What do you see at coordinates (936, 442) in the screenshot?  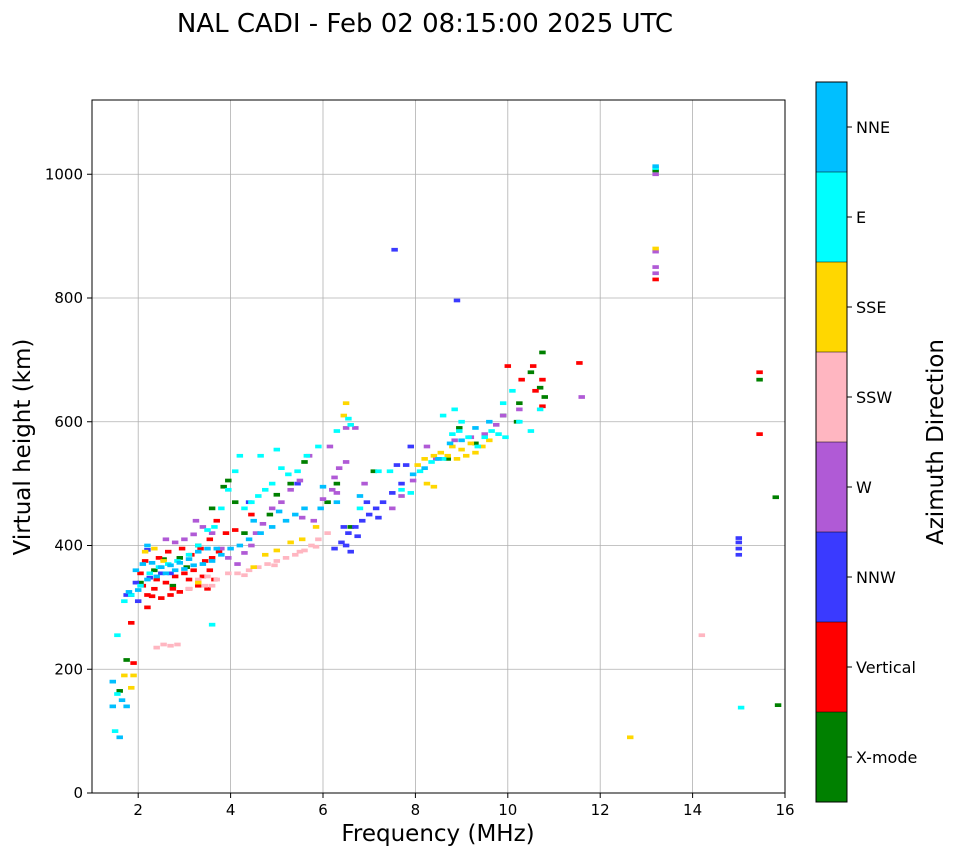 I see `colorbar-label: Azimuth Direction` at bounding box center [936, 442].